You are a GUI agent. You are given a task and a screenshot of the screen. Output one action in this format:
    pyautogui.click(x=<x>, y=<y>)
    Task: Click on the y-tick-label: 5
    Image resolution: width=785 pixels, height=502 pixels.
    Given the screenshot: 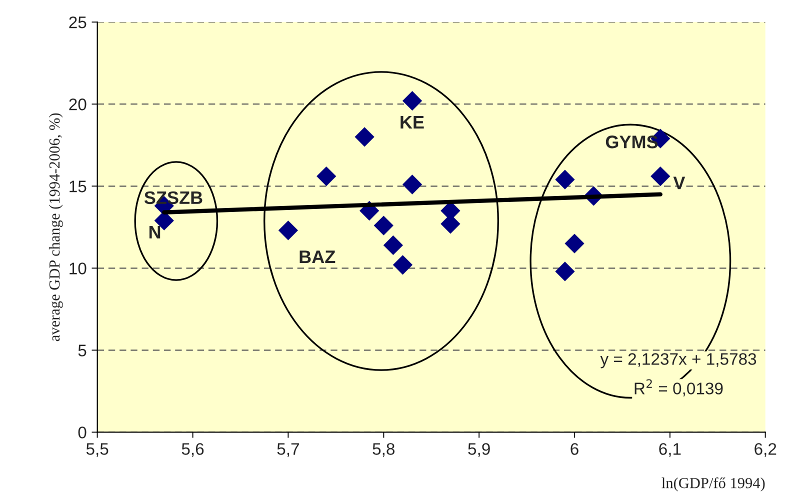 What is the action you would take?
    pyautogui.click(x=82, y=350)
    